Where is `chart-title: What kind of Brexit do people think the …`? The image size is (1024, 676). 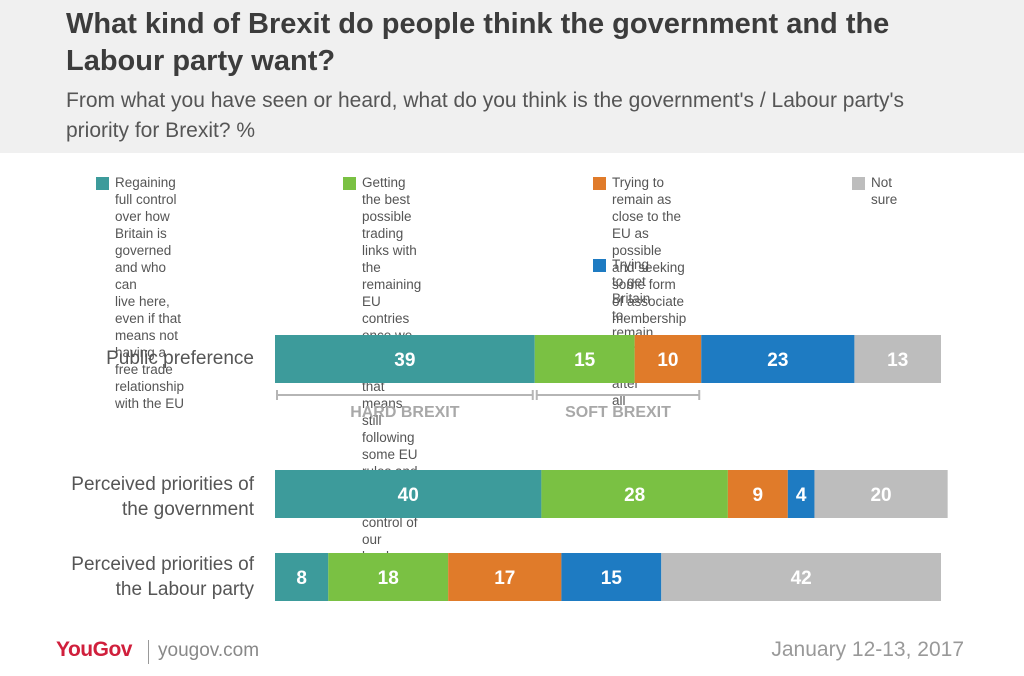 chart-title: What kind of Brexit do people think the … is located at coordinates (478, 42).